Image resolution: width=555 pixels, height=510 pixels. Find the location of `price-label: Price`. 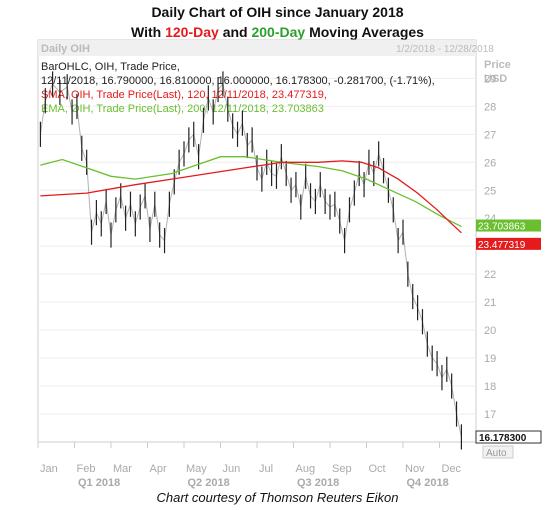

price-label: Price is located at coordinates (497, 65).